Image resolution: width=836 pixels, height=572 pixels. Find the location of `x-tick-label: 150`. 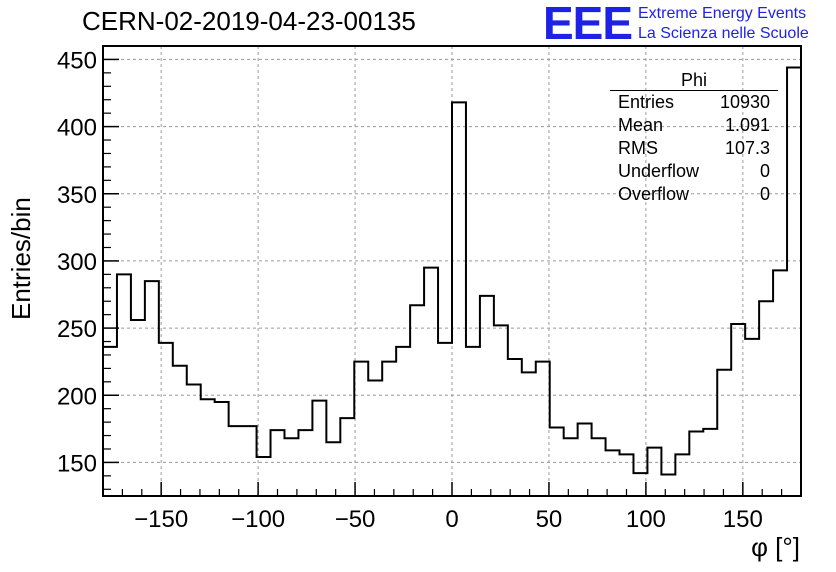

x-tick-label: 150 is located at coordinates (743, 519).